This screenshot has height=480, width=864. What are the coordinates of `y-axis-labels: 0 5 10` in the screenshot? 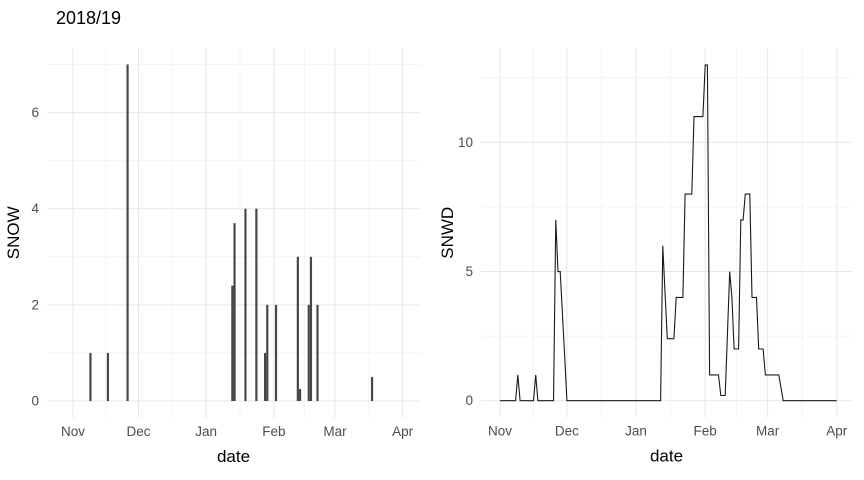 It's located at (465, 271).